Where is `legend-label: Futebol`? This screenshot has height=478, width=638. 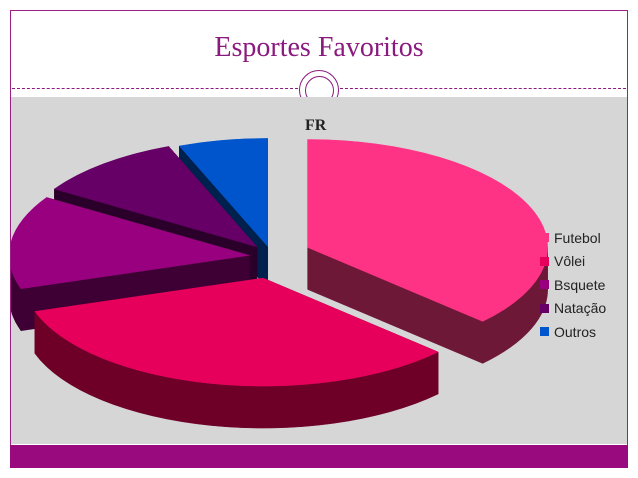 legend-label: Futebol is located at coordinates (577, 237).